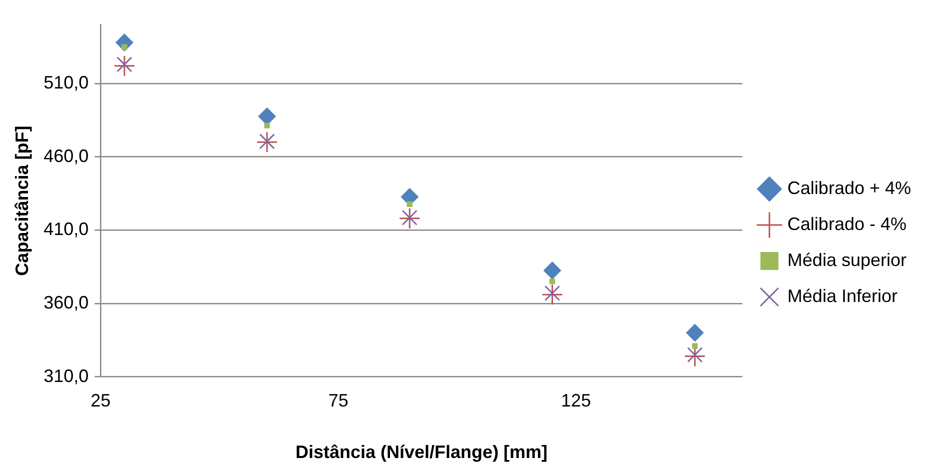 This screenshot has height=476, width=939. What do you see at coordinates (849, 188) in the screenshot?
I see `legend-label: Calibrado + 4%` at bounding box center [849, 188].